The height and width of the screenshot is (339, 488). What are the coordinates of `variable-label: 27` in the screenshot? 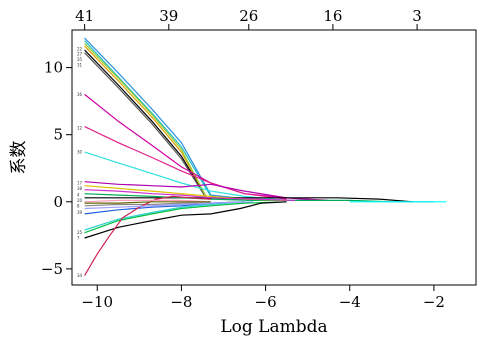 It's located at (80, 54).